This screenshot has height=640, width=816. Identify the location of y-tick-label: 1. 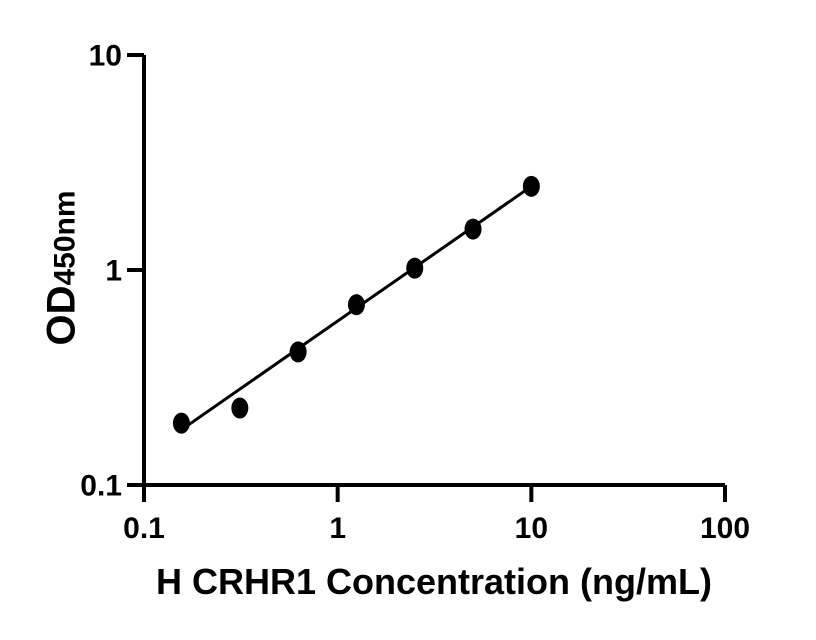
(113, 271).